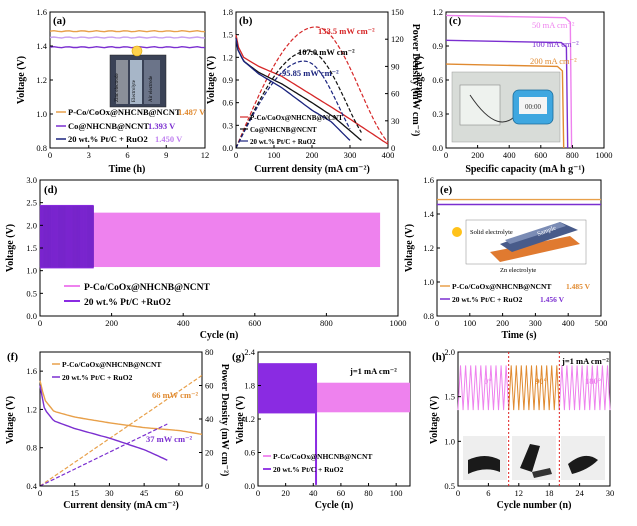 Image resolution: width=637 pixels, height=526 pixels. What do you see at coordinates (308, 469) in the screenshot?
I see `g-legend-2: 20 wt.% Pt/C + RuO2` at bounding box center [308, 469].